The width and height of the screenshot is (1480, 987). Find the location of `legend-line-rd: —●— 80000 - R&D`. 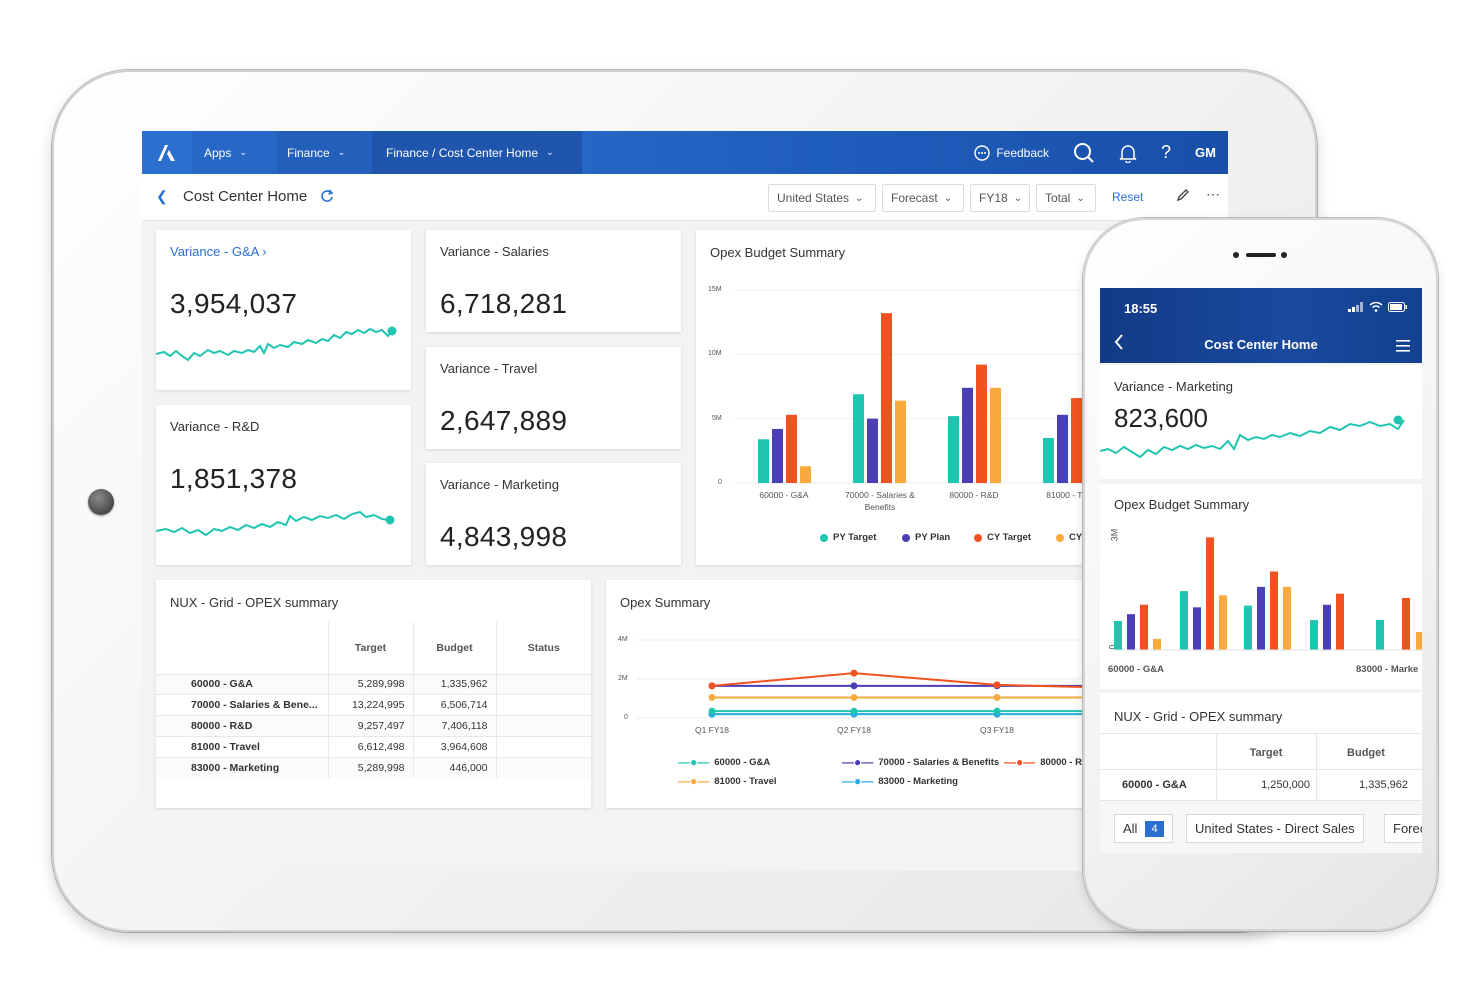

legend-line-rd: —●— 80000 - R&D is located at coordinates (1050, 762).